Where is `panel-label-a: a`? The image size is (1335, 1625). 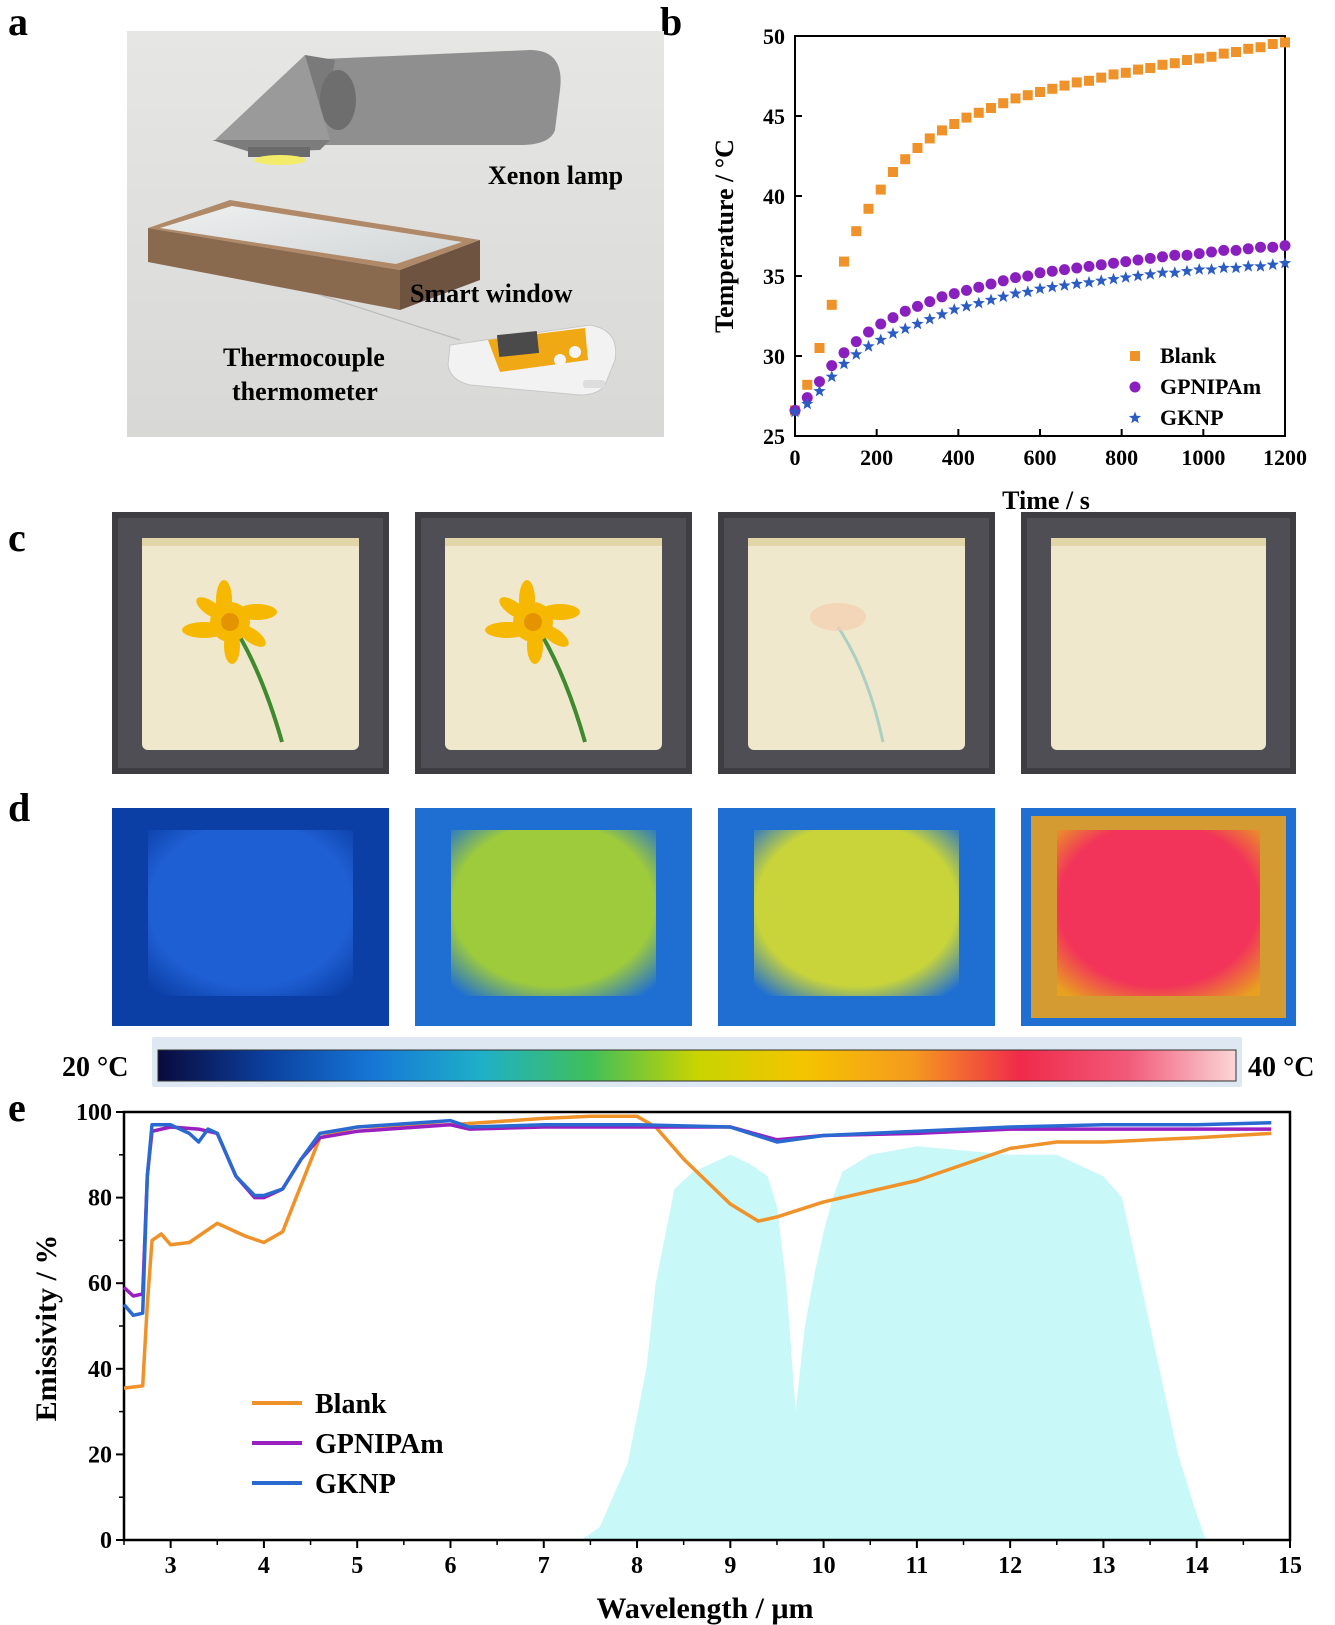 panel-label-a: a is located at coordinates (18, 22).